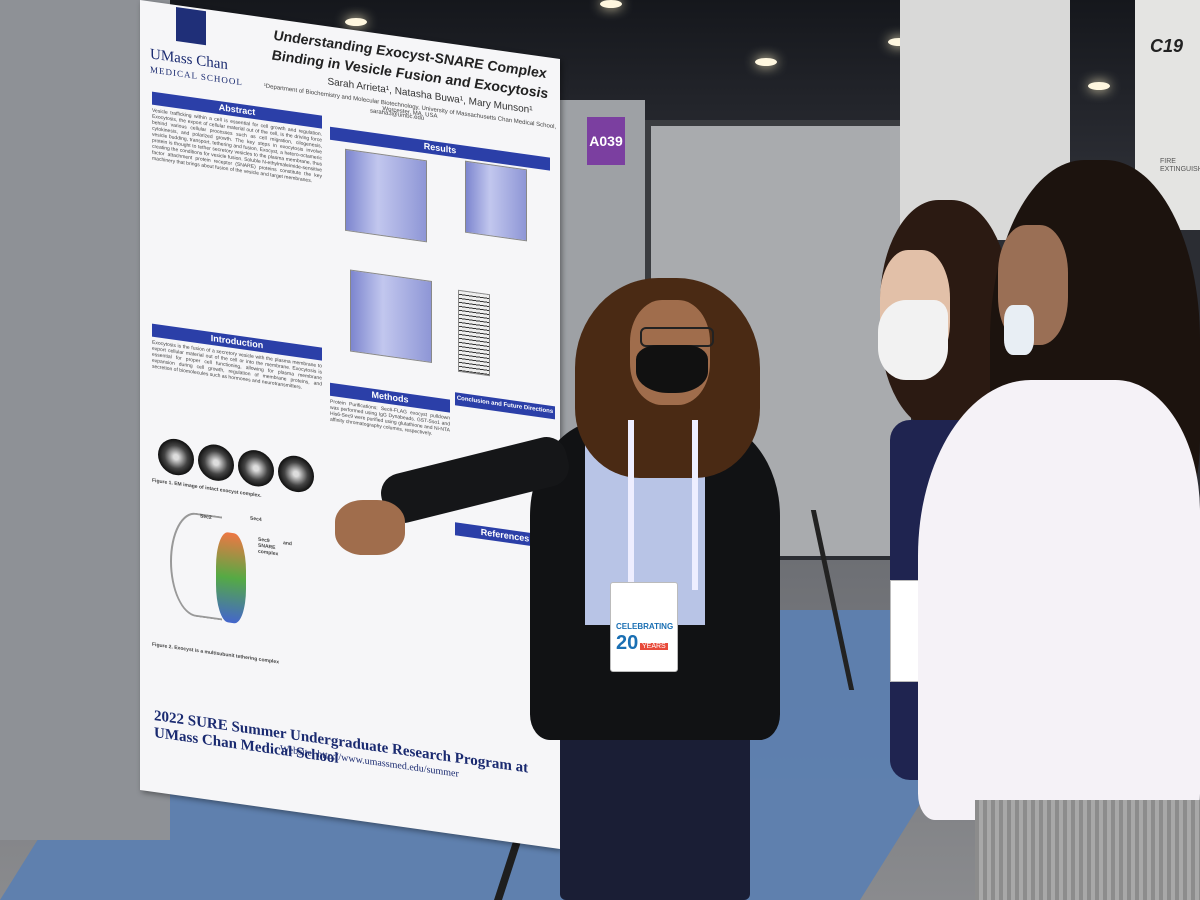  What do you see at coordinates (505, 406) in the screenshot?
I see `conclusion-heading: Conclusion and Future Directions` at bounding box center [505, 406].